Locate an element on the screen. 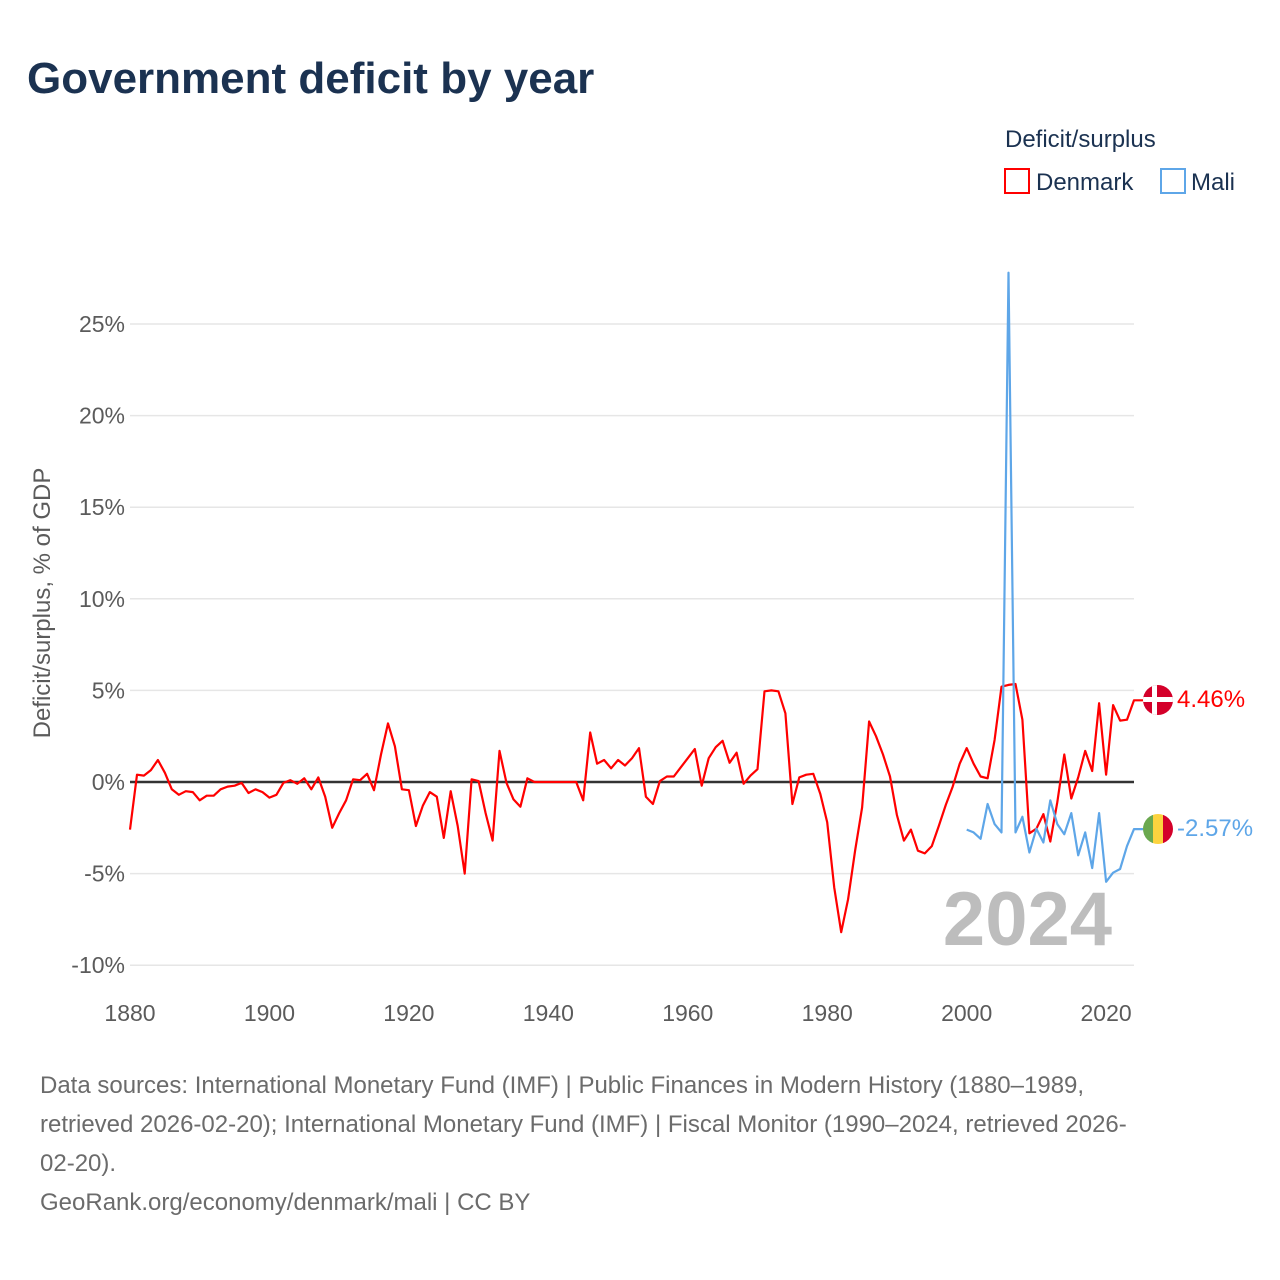 The height and width of the screenshot is (1280, 1280). y-tick-label: 5% is located at coordinates (108, 690).